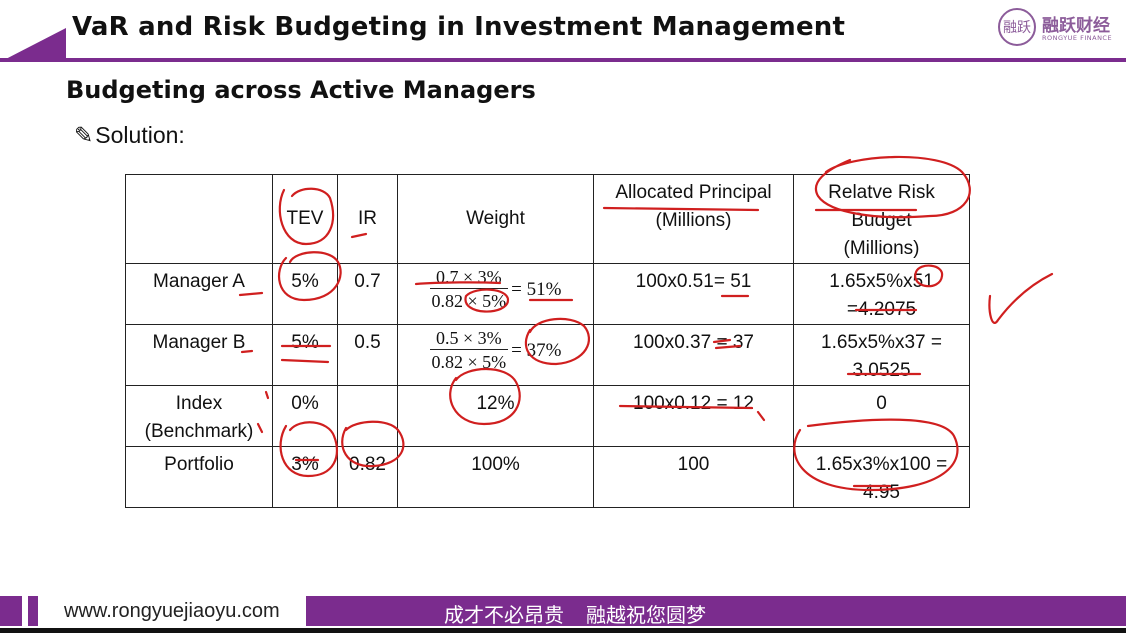  What do you see at coordinates (1077, 38) in the screenshot?
I see `logo-english-name: RONGYUE FINANCE` at bounding box center [1077, 38].